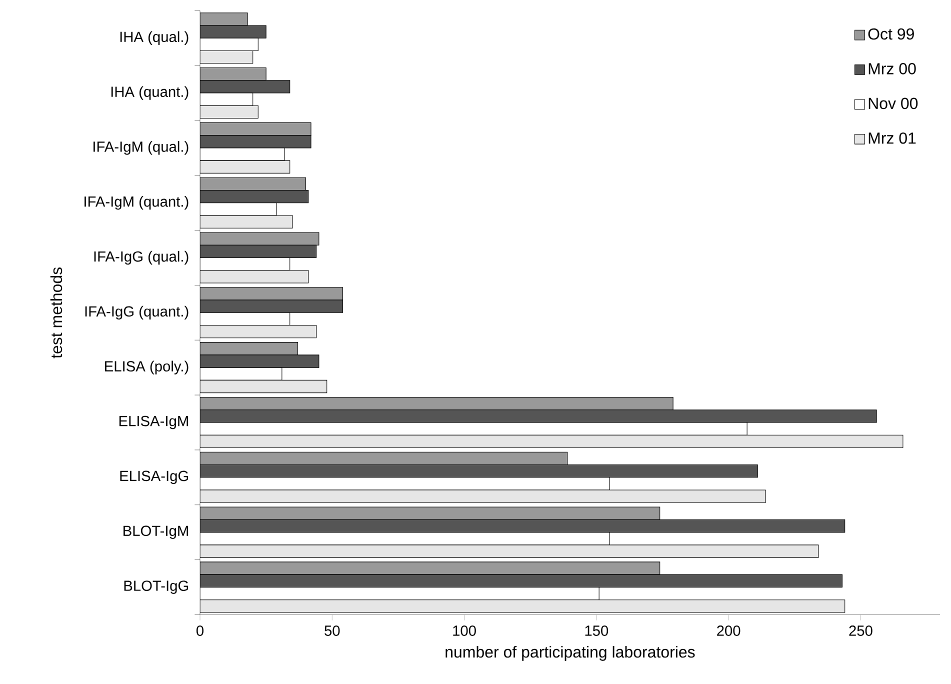 This screenshot has height=684, width=951. Describe the element at coordinates (596, 631) in the screenshot. I see `x-tick-label: 150` at that location.